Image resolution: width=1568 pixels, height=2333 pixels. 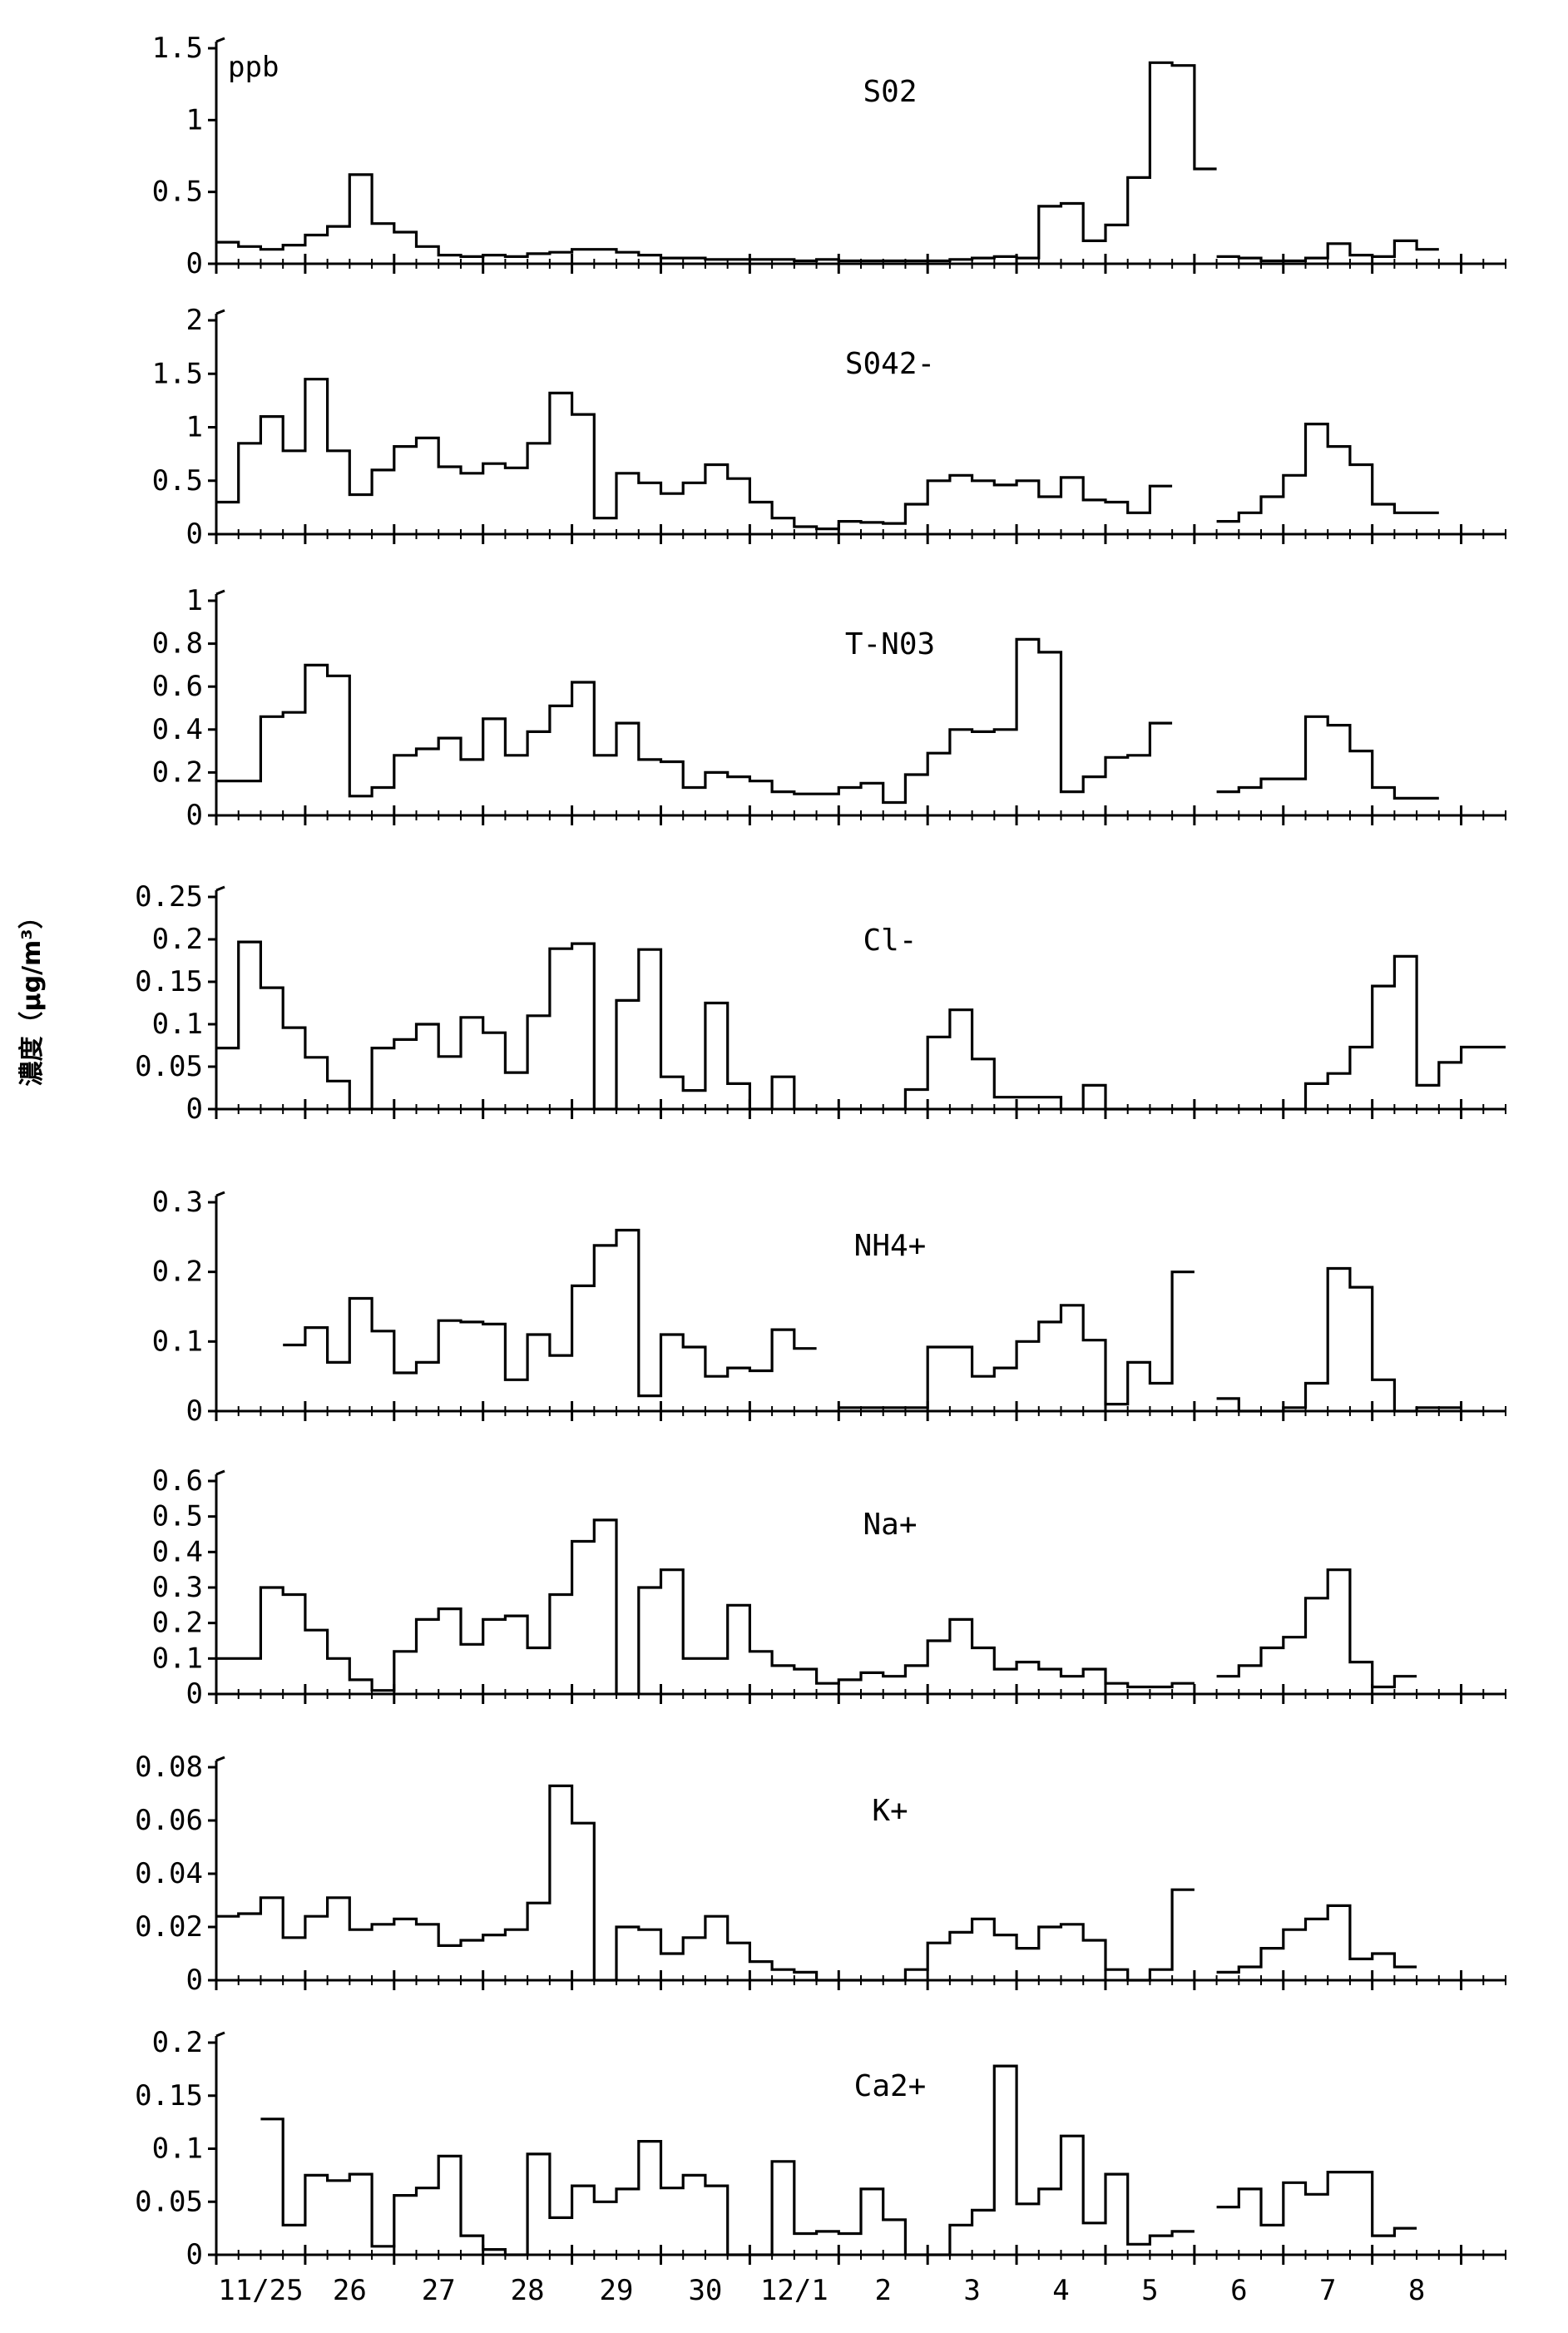 I want to click on panel-5: 0 0.1 0.2 0.3 NH4+, so click(x=829, y=1307).